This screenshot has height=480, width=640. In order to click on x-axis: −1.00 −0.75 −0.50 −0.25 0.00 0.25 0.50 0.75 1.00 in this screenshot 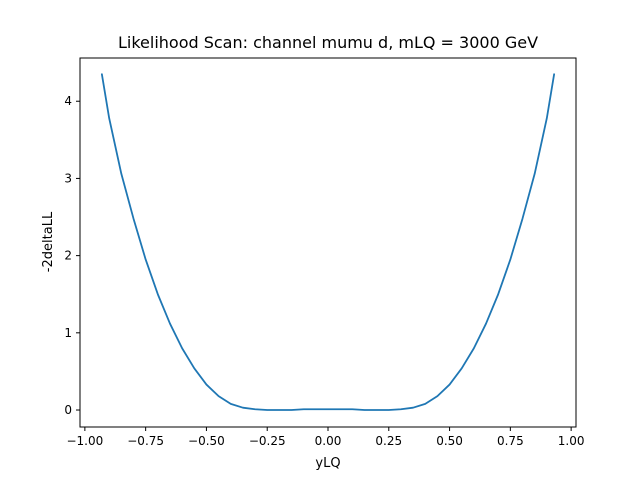, I will do `click(325, 437)`.